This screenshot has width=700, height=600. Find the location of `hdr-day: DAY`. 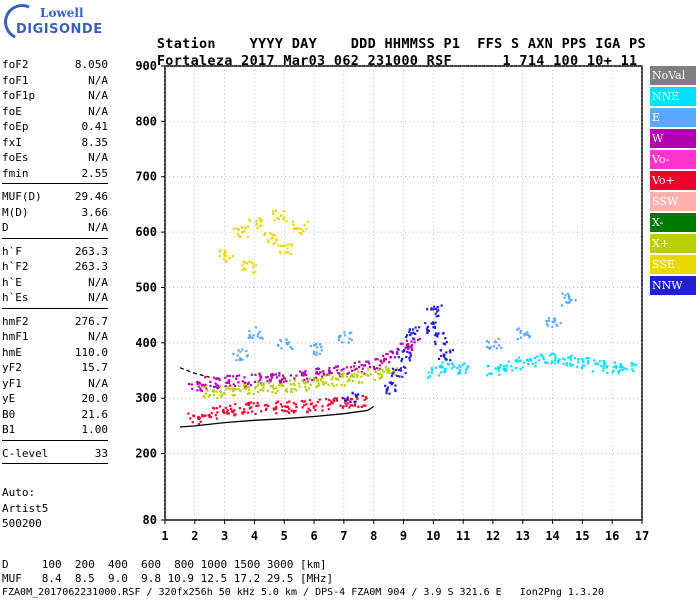

hdr-day: DAY is located at coordinates (304, 44).